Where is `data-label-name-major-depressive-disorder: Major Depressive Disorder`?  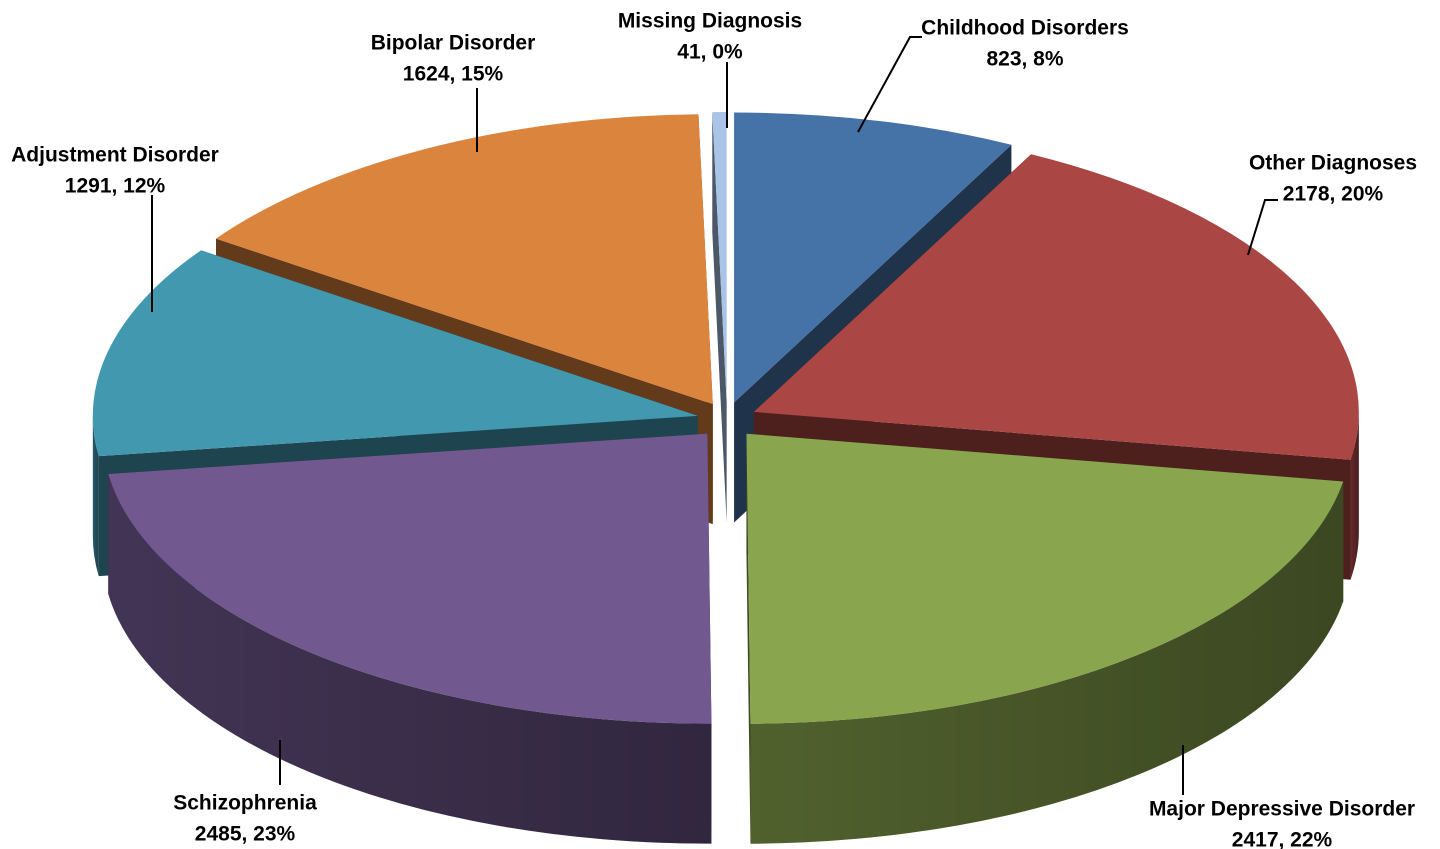 data-label-name-major-depressive-disorder: Major Depressive Disorder is located at coordinates (1282, 809).